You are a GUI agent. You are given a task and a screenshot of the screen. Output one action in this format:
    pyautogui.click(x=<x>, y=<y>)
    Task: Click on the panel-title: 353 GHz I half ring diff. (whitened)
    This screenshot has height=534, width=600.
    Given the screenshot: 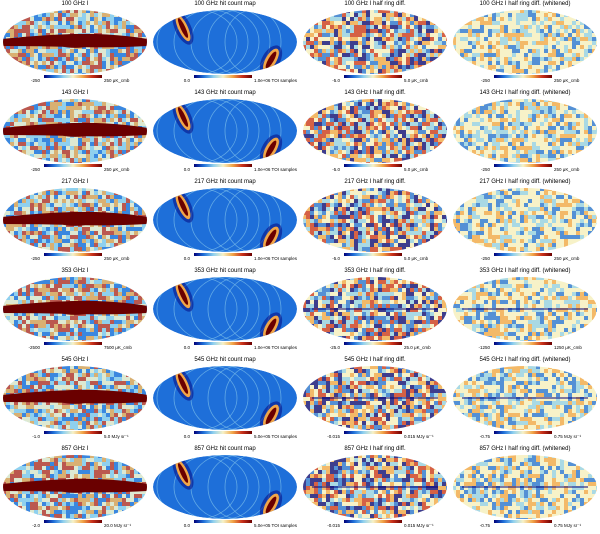 What is the action you would take?
    pyautogui.click(x=525, y=271)
    